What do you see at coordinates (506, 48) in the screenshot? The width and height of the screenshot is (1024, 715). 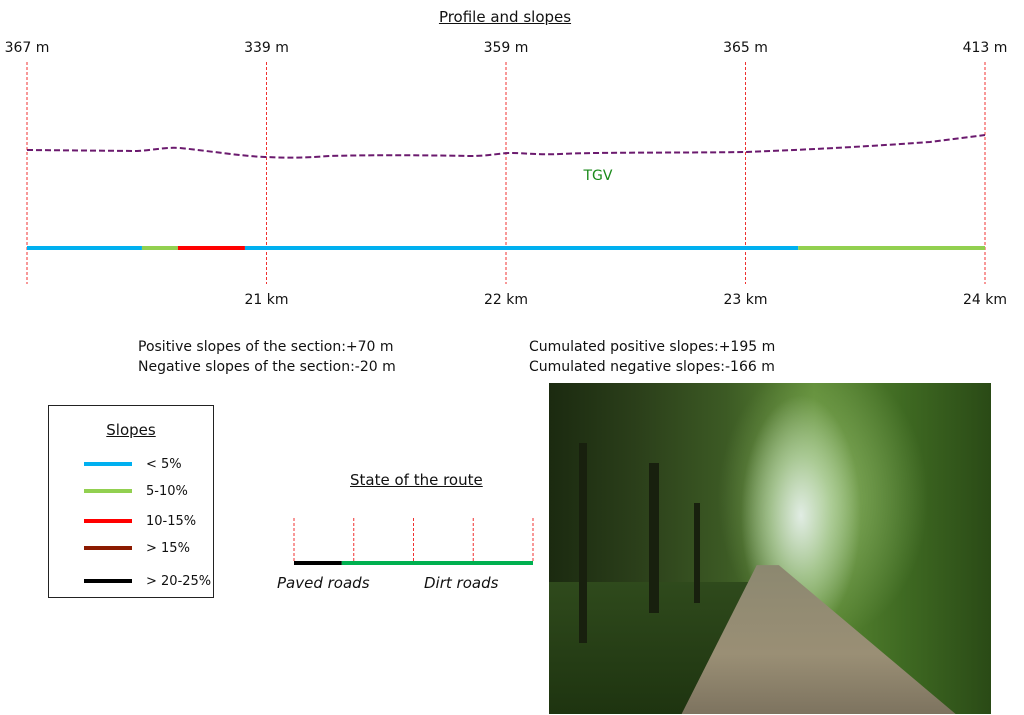 I see `elevation-label: 359 m` at bounding box center [506, 48].